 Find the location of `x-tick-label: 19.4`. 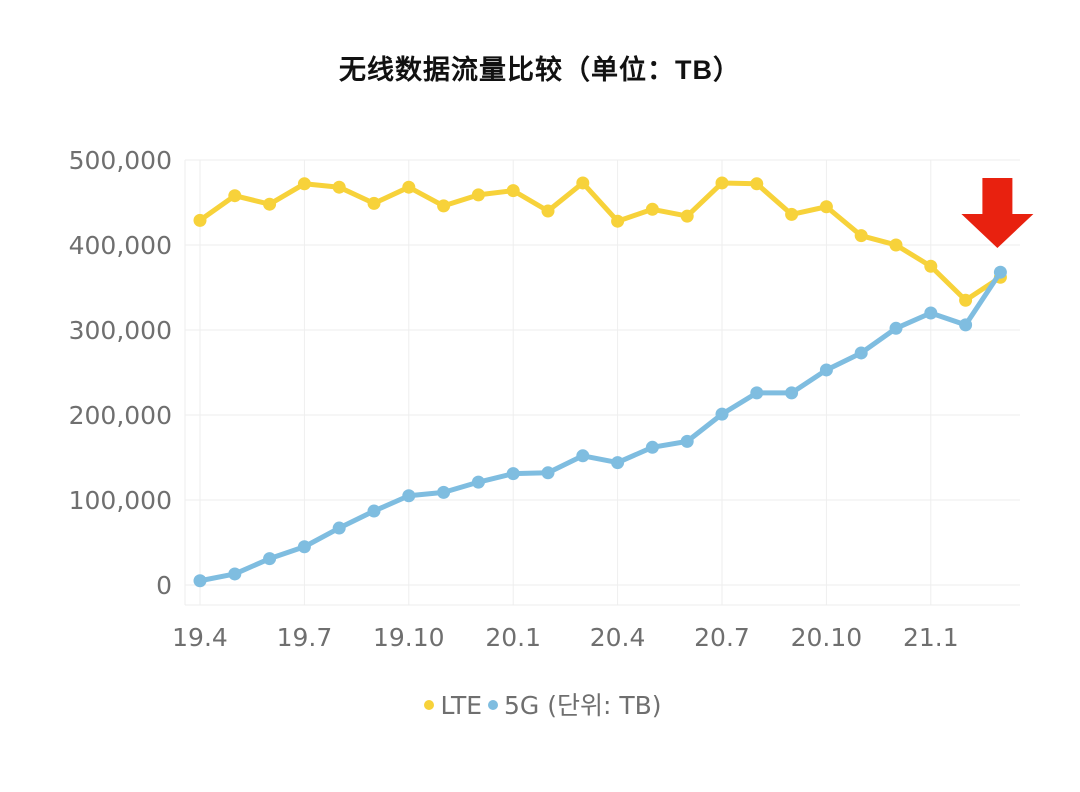

x-tick-label: 19.4 is located at coordinates (200, 637).